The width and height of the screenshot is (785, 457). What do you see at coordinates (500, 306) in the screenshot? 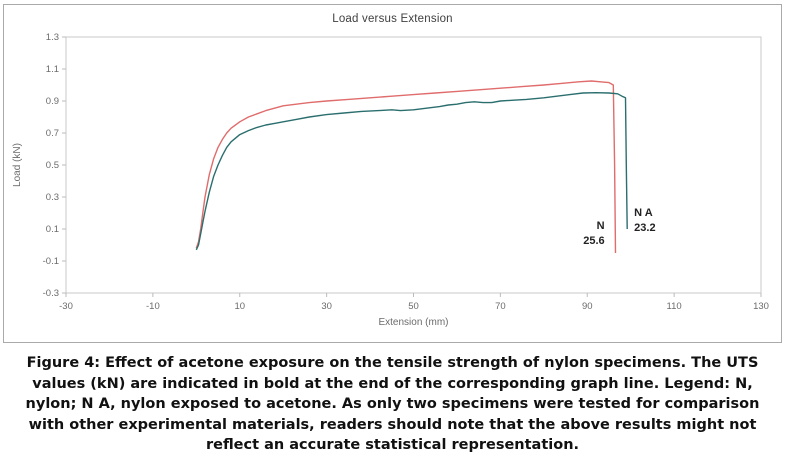
I see `x-tick-label: 70` at bounding box center [500, 306].